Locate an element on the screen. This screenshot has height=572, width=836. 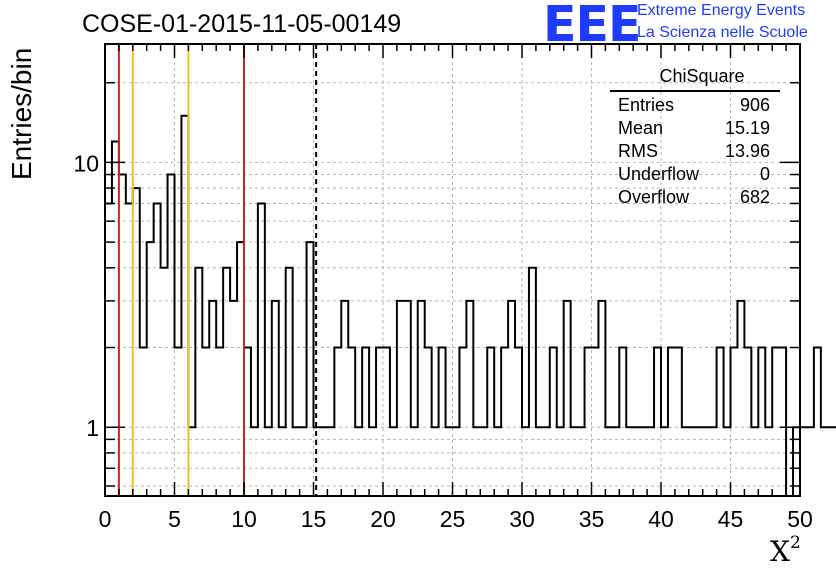
x-tick-label: 30 is located at coordinates (522, 519).